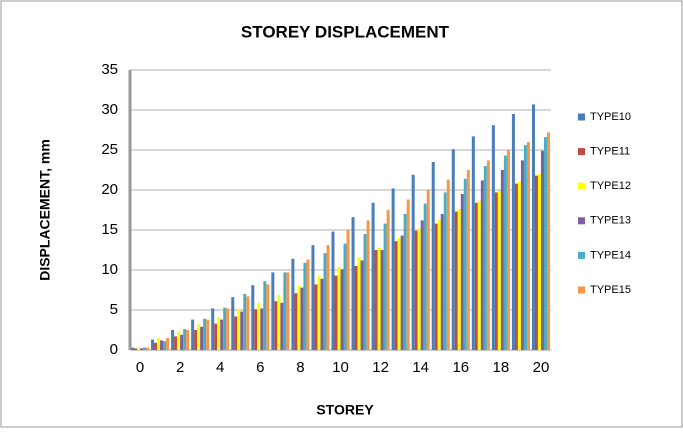 The image size is (683, 433). Describe the element at coordinates (460, 367) in the screenshot. I see `x-tick-label: 16` at that location.